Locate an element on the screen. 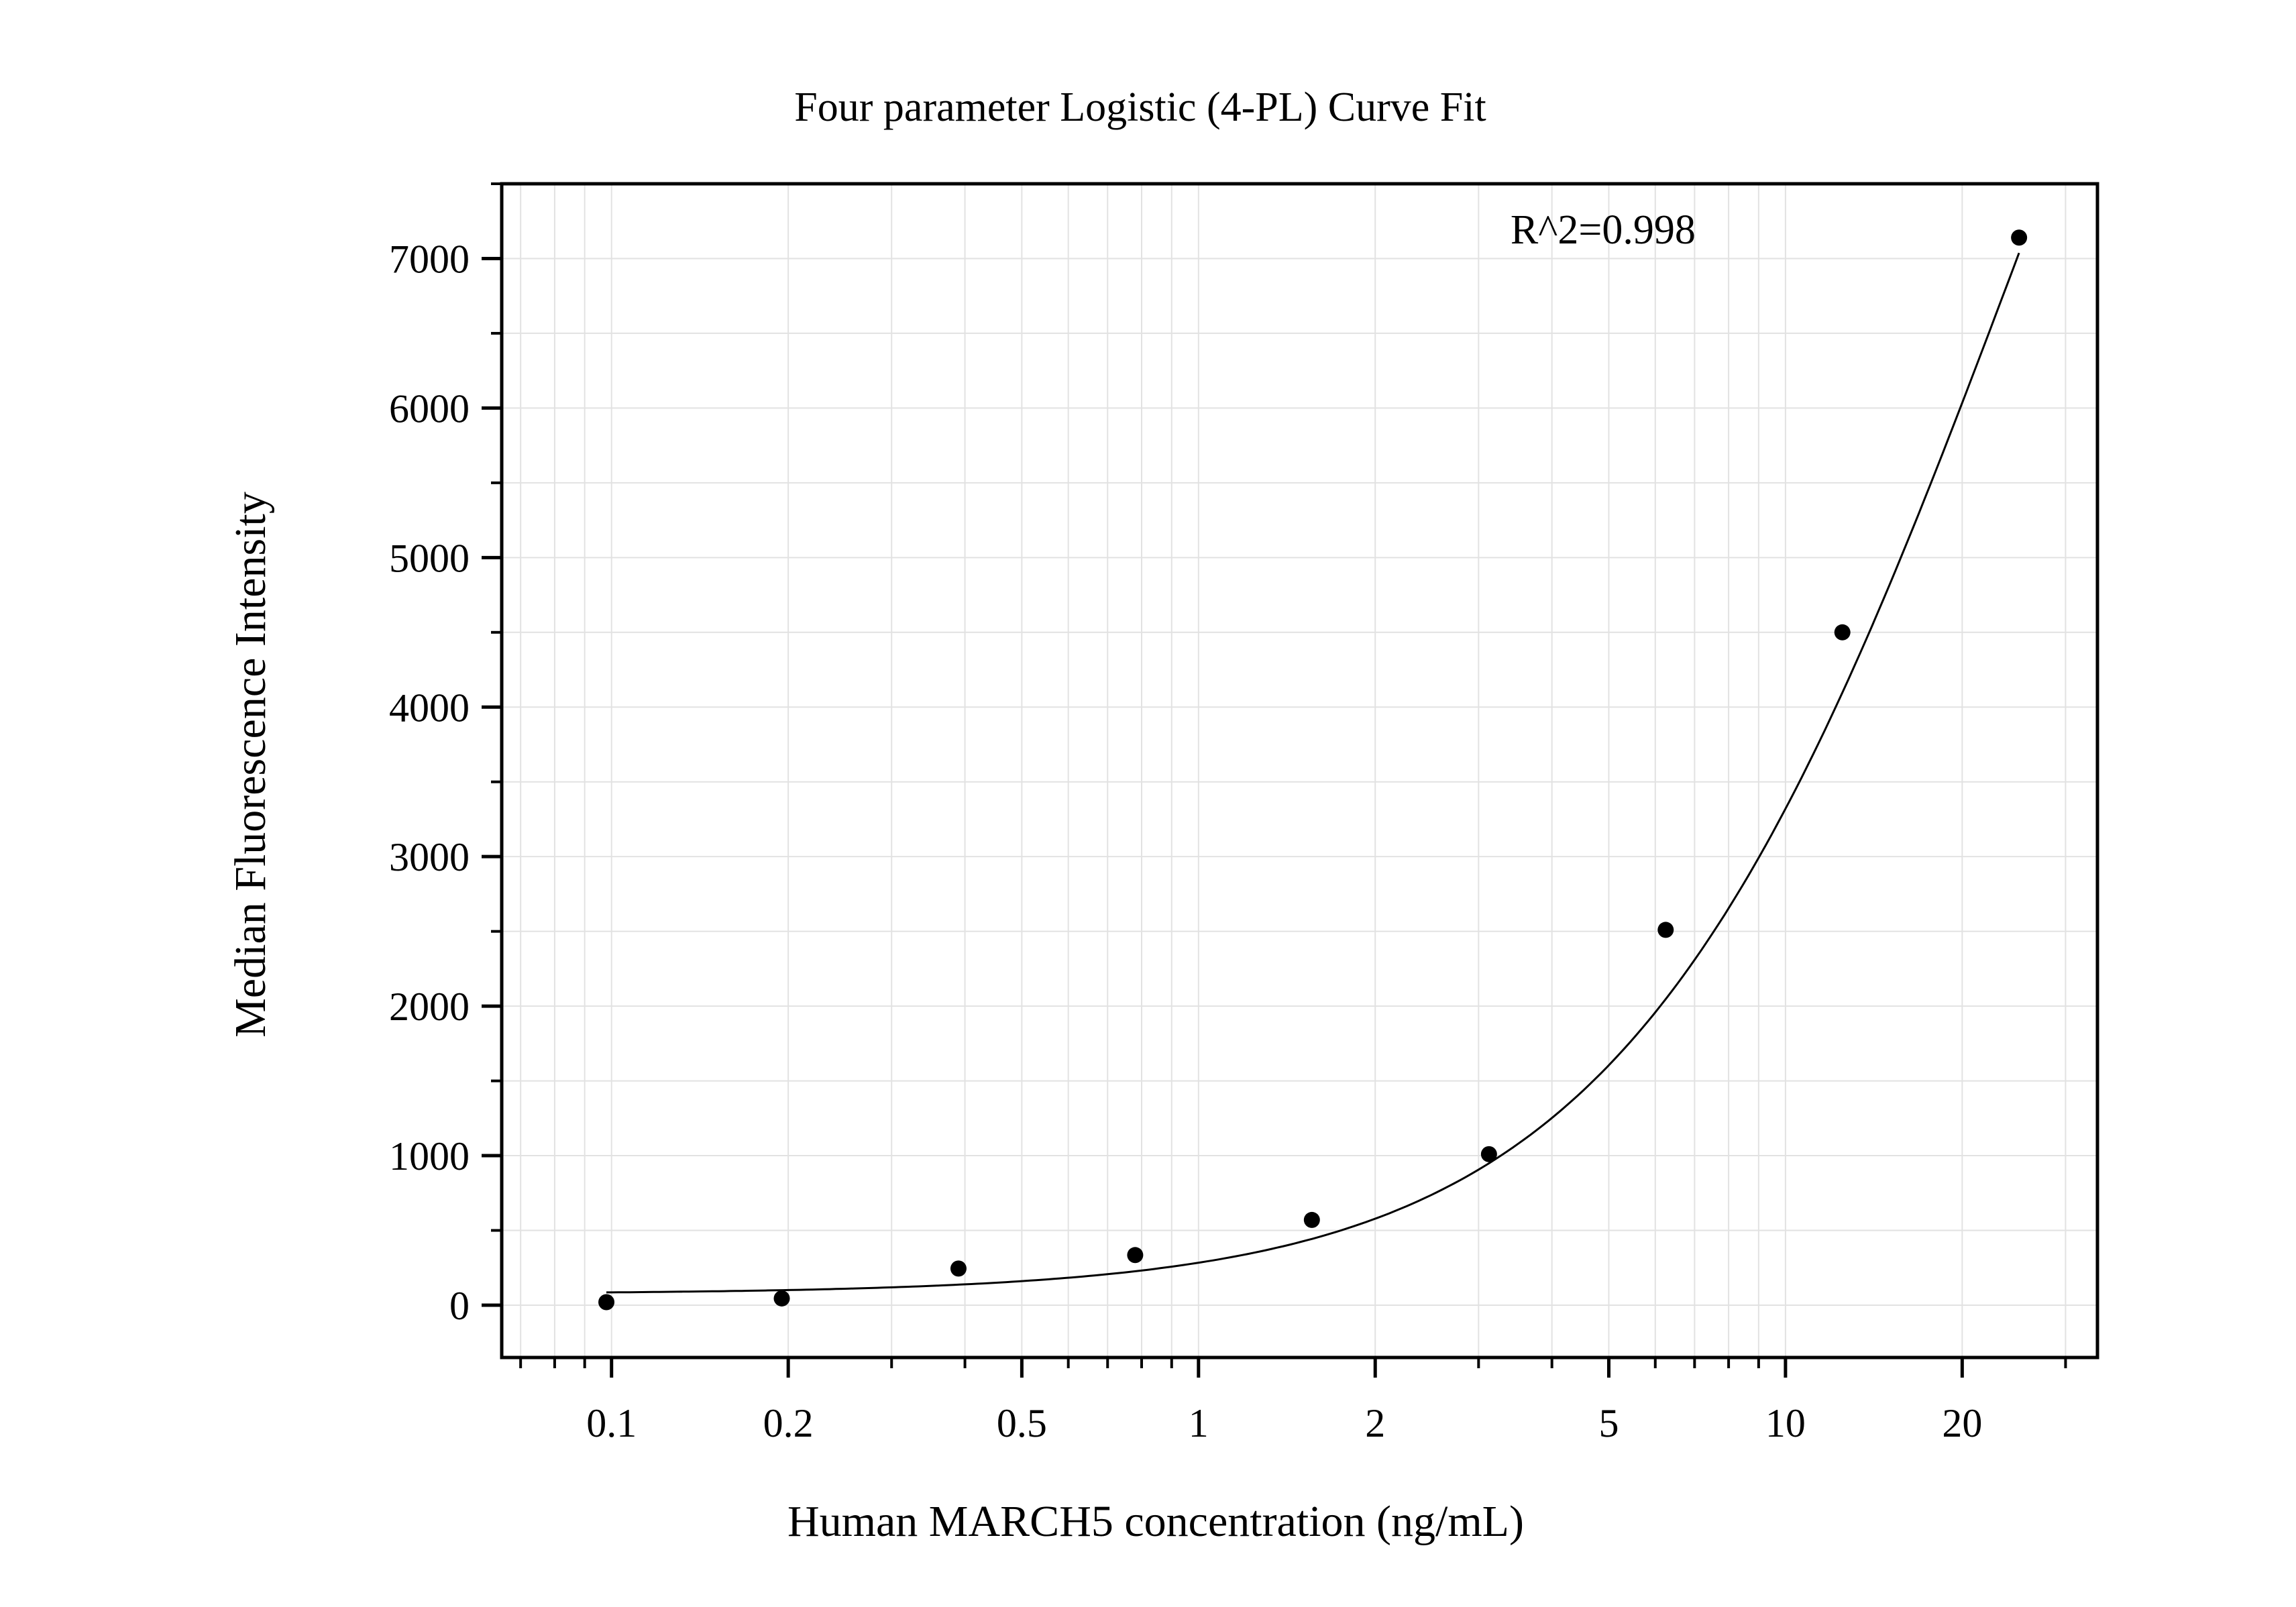 This screenshot has height=1607, width=2296. y-axis-label: Median Fluorescence Intensity is located at coordinates (251, 765).